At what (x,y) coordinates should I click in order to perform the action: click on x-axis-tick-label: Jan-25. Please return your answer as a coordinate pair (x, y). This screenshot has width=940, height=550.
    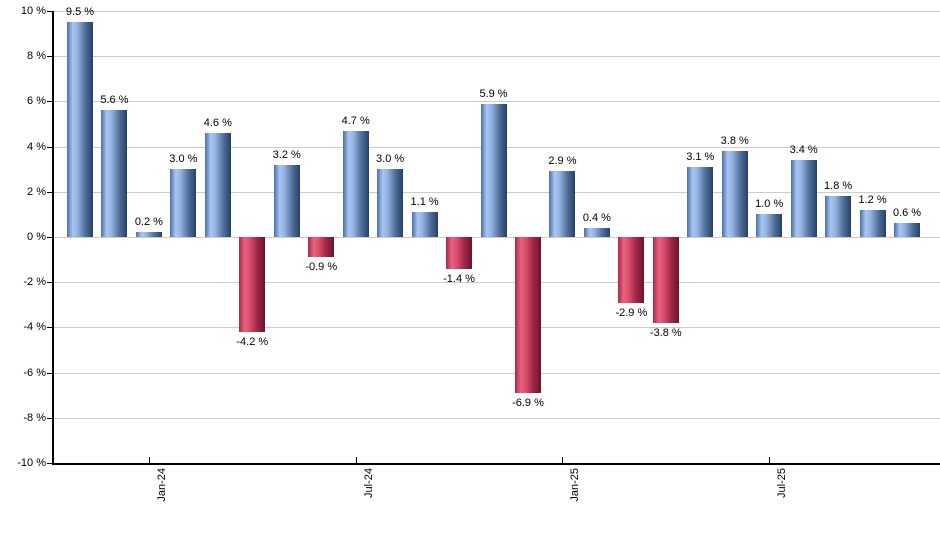
    Looking at the image, I should click on (575, 485).